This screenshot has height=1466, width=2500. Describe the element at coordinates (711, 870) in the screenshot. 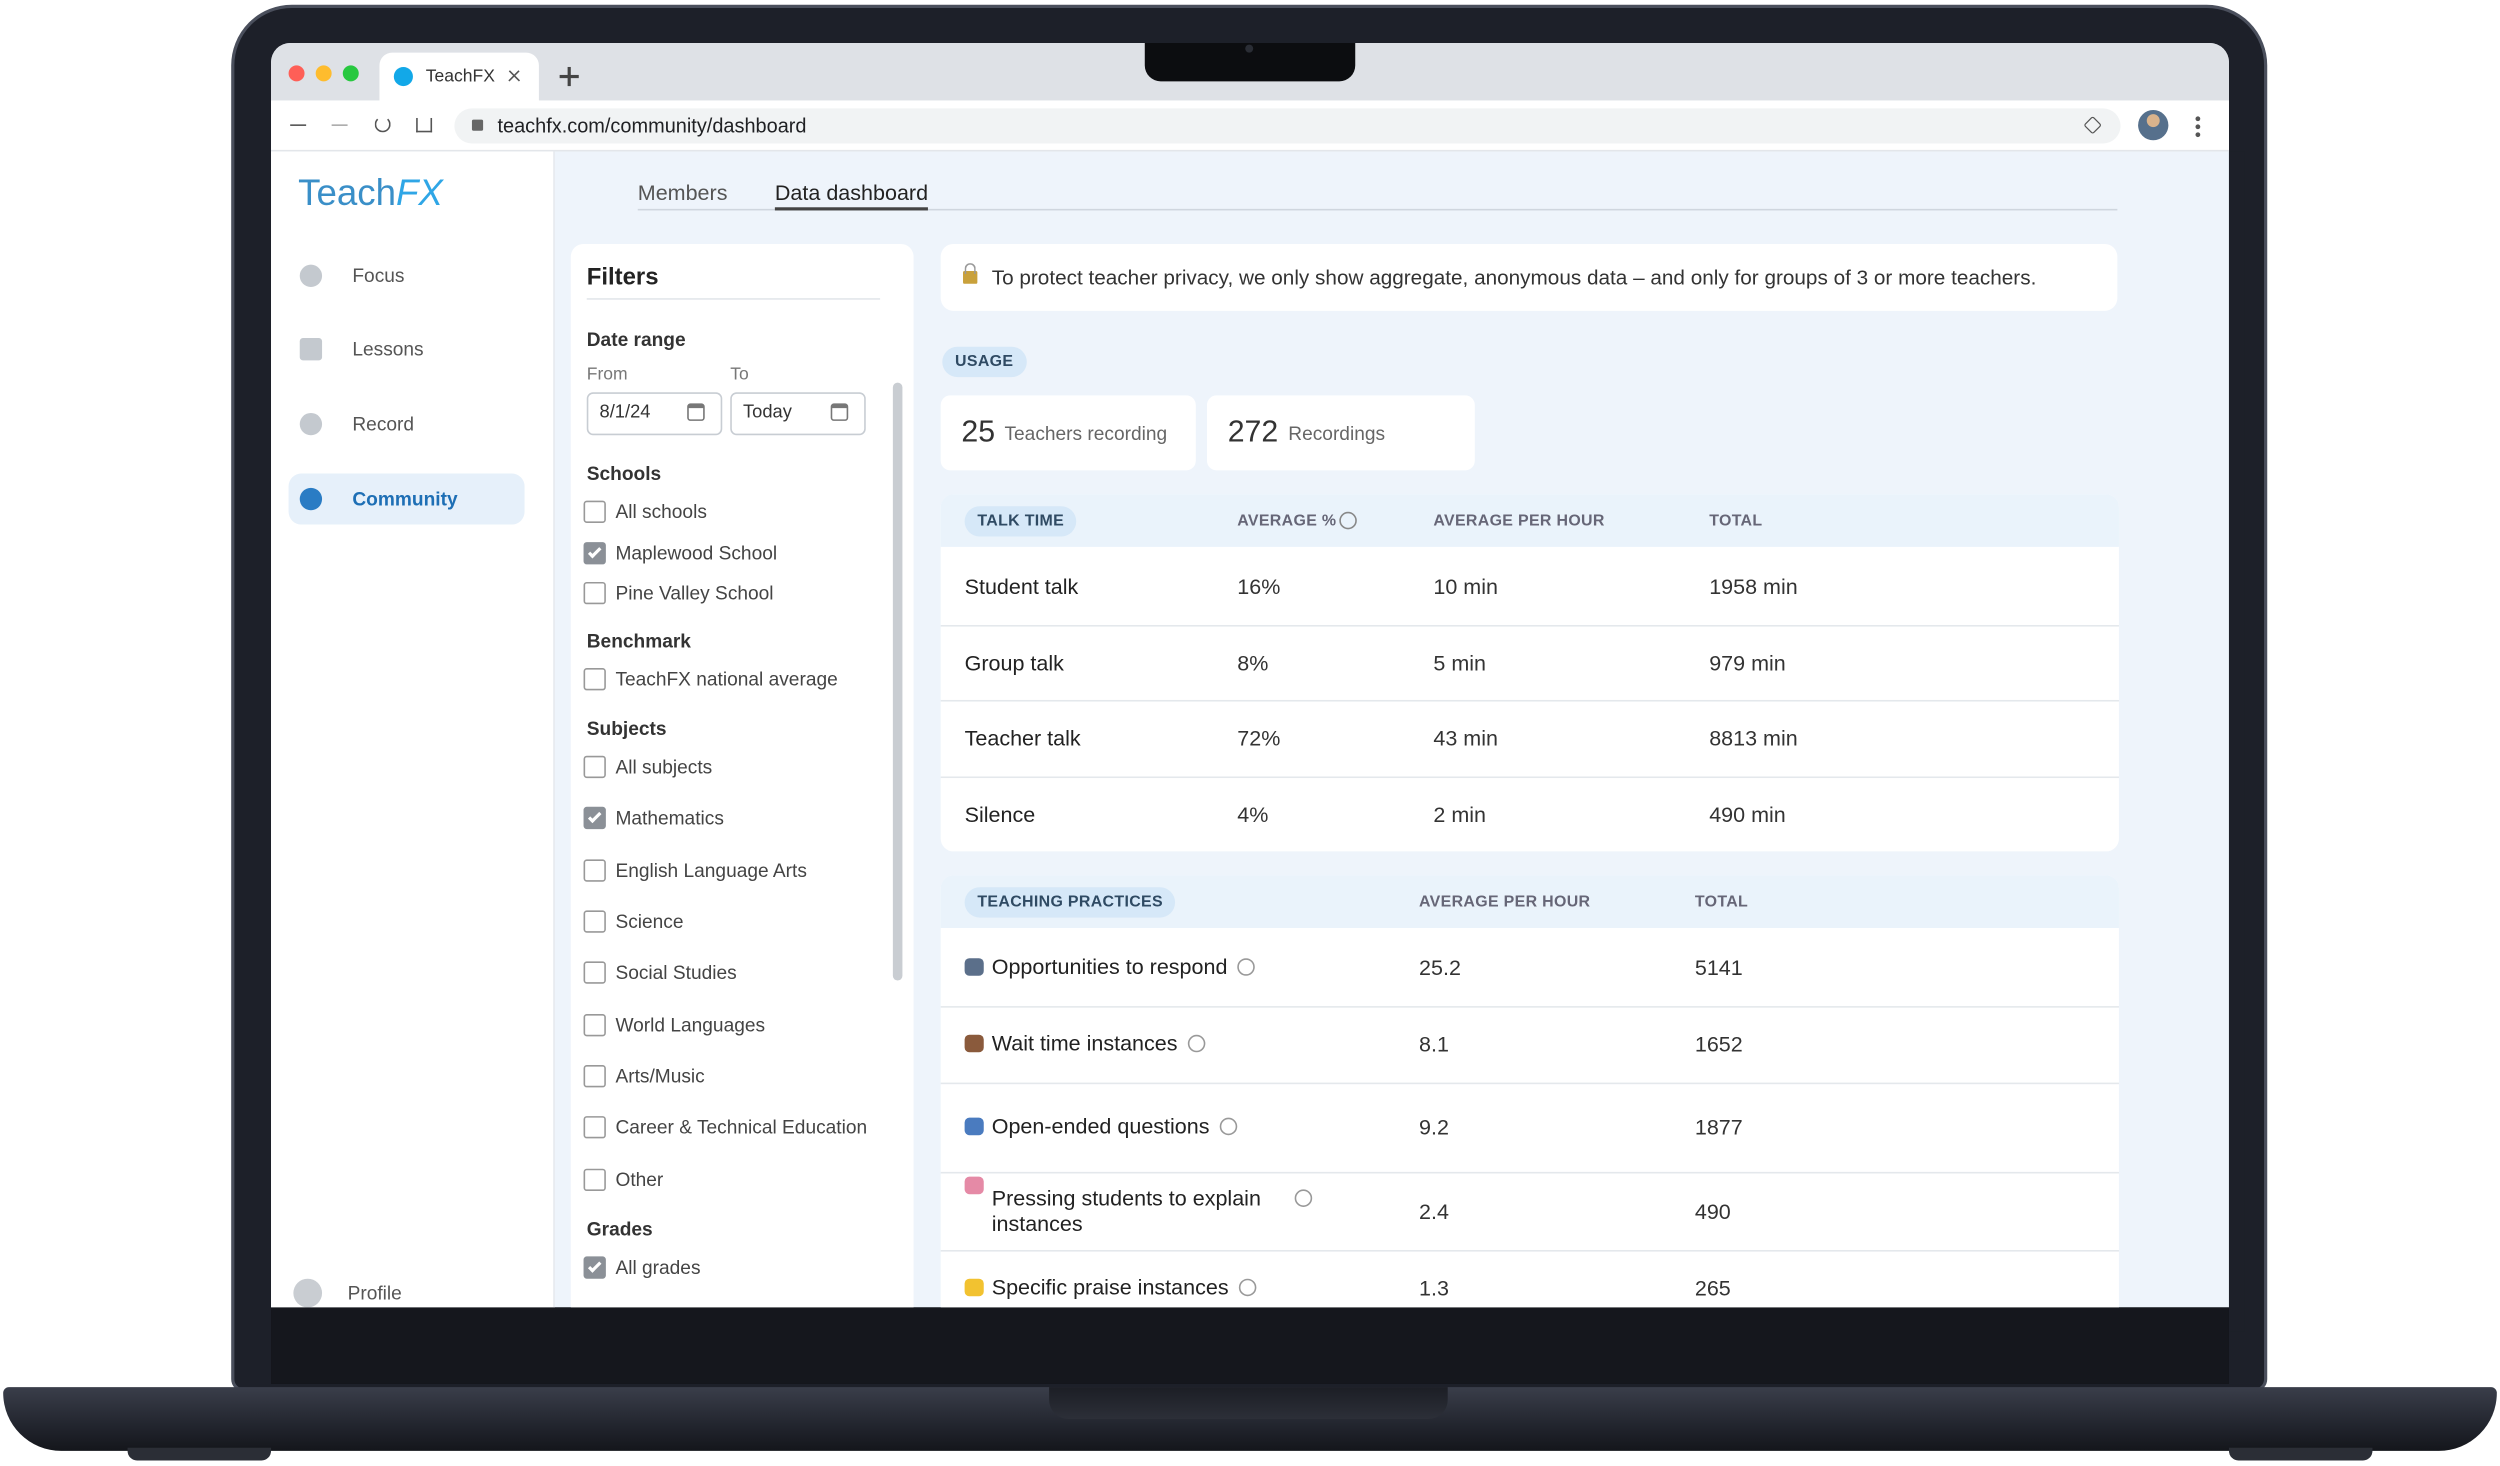

I see `checkbox-label: English Language Arts` at that location.